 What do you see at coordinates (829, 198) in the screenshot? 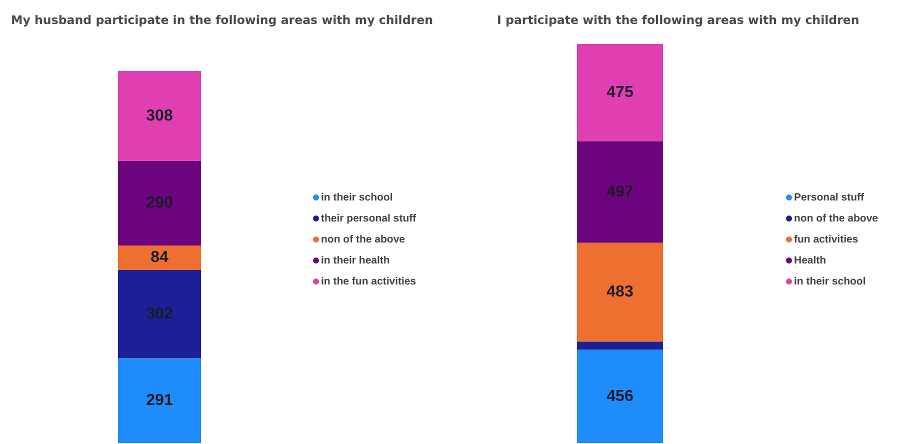
I see `legend-label: Personal stuff` at bounding box center [829, 198].